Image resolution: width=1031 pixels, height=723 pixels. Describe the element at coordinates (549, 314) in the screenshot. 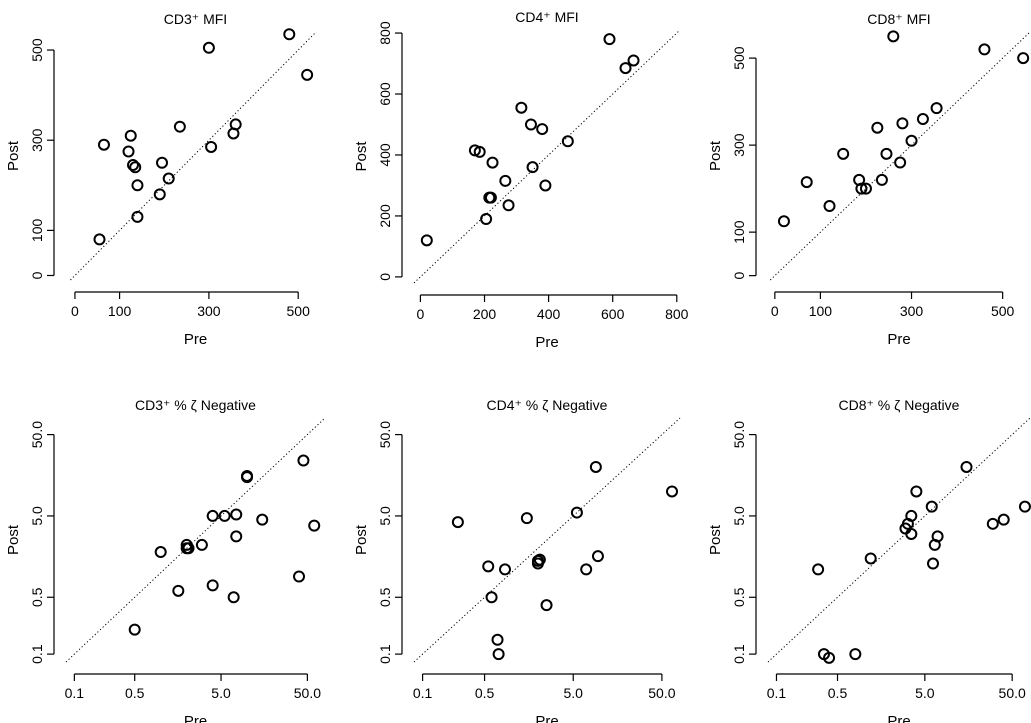

I see `panel-2-x-tick-label: 400` at that location.